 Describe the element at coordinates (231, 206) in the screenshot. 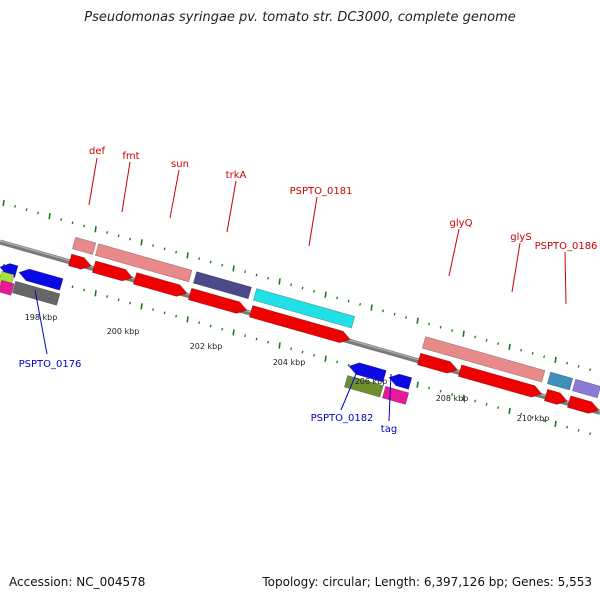

I see `leader-trkA` at that location.